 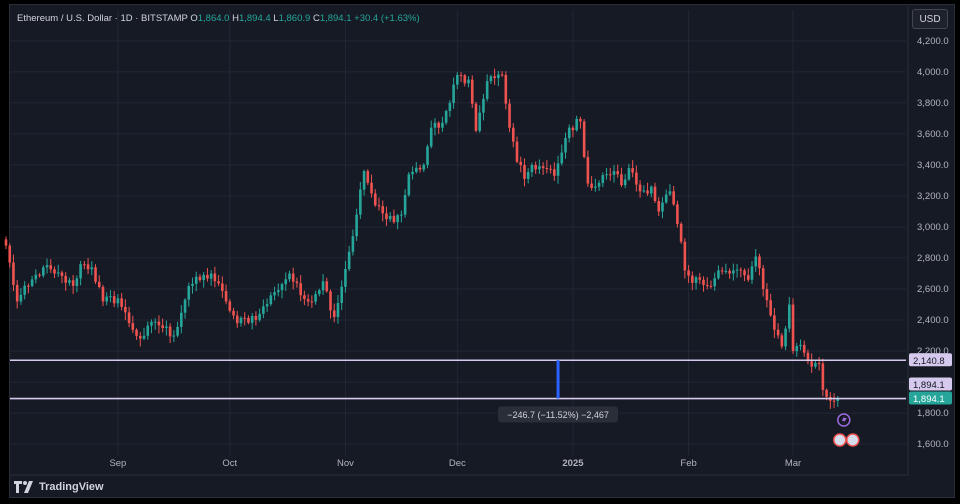 What do you see at coordinates (930, 19) in the screenshot?
I see `currency-button: USD` at bounding box center [930, 19].